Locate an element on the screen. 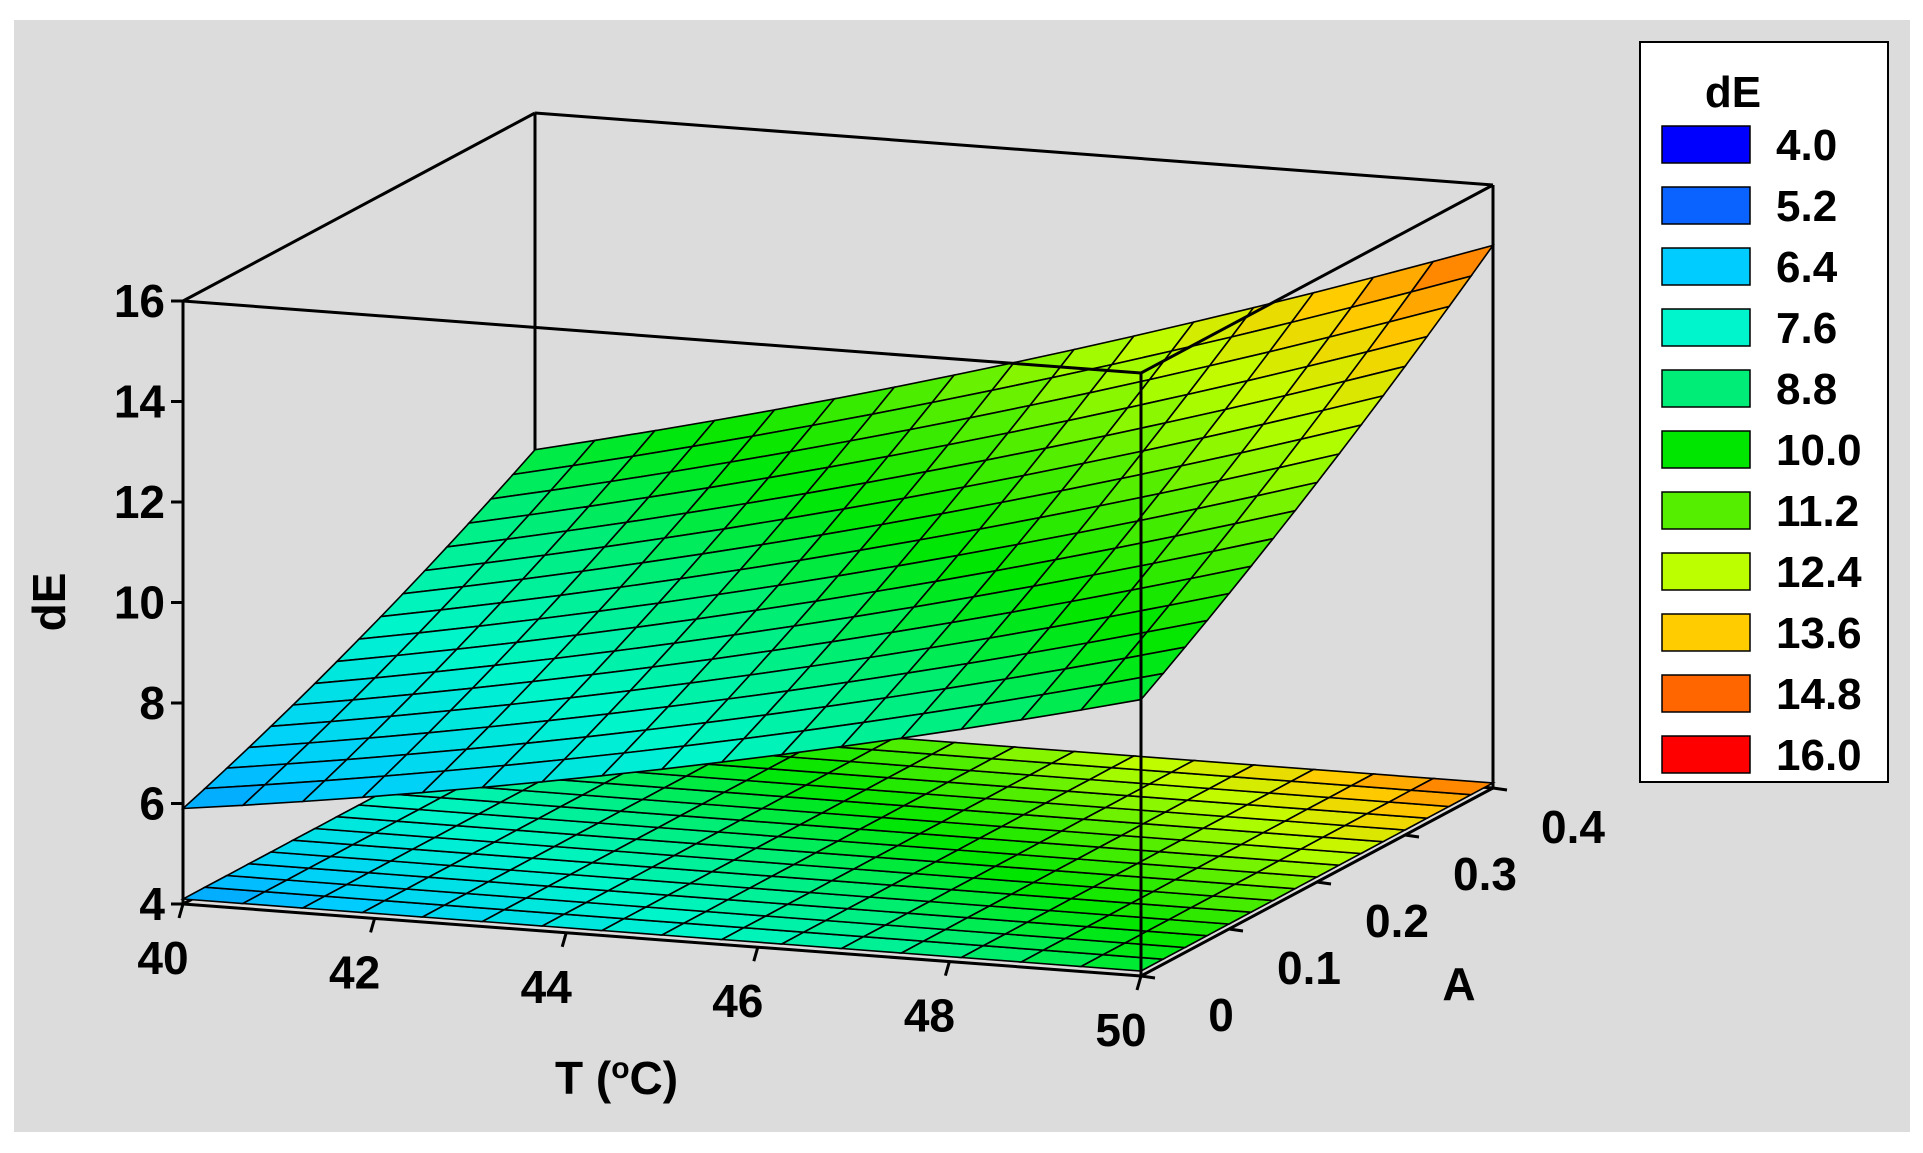  legend-label: 8.8 is located at coordinates (1806, 389).